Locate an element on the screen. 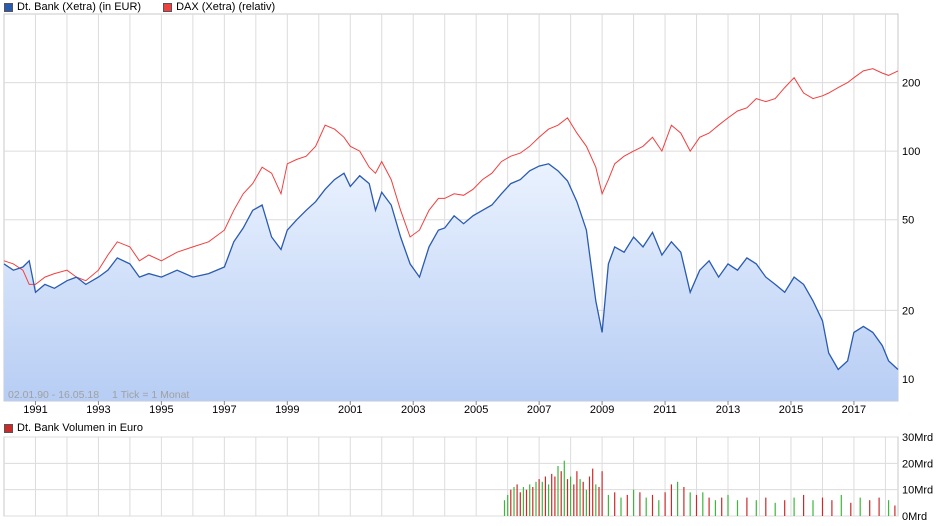  x-tick-label: 2011 is located at coordinates (665, 410).